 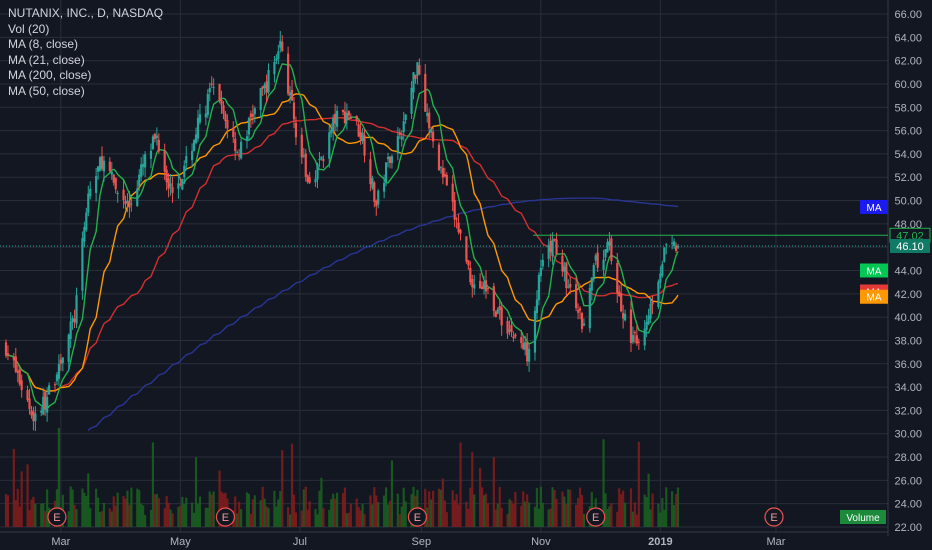 What do you see at coordinates (56, 518) in the screenshot?
I see `earnings-marker-label: E` at bounding box center [56, 518].